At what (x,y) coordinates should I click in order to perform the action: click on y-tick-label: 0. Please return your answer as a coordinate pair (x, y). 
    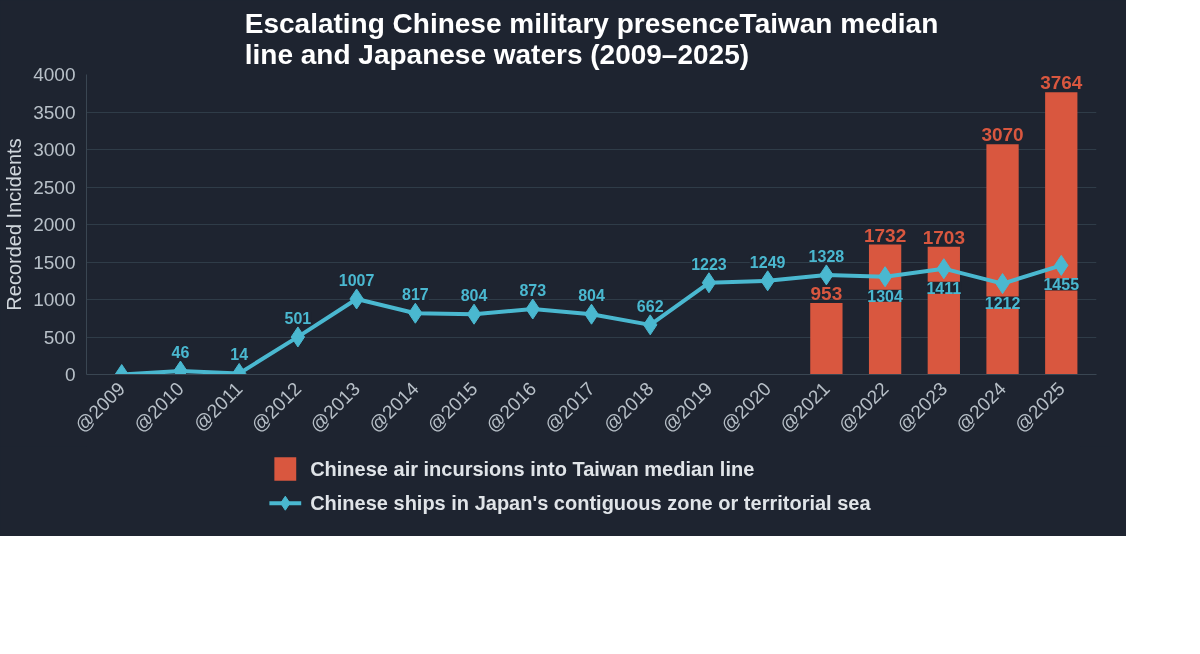
    Looking at the image, I should click on (70, 374).